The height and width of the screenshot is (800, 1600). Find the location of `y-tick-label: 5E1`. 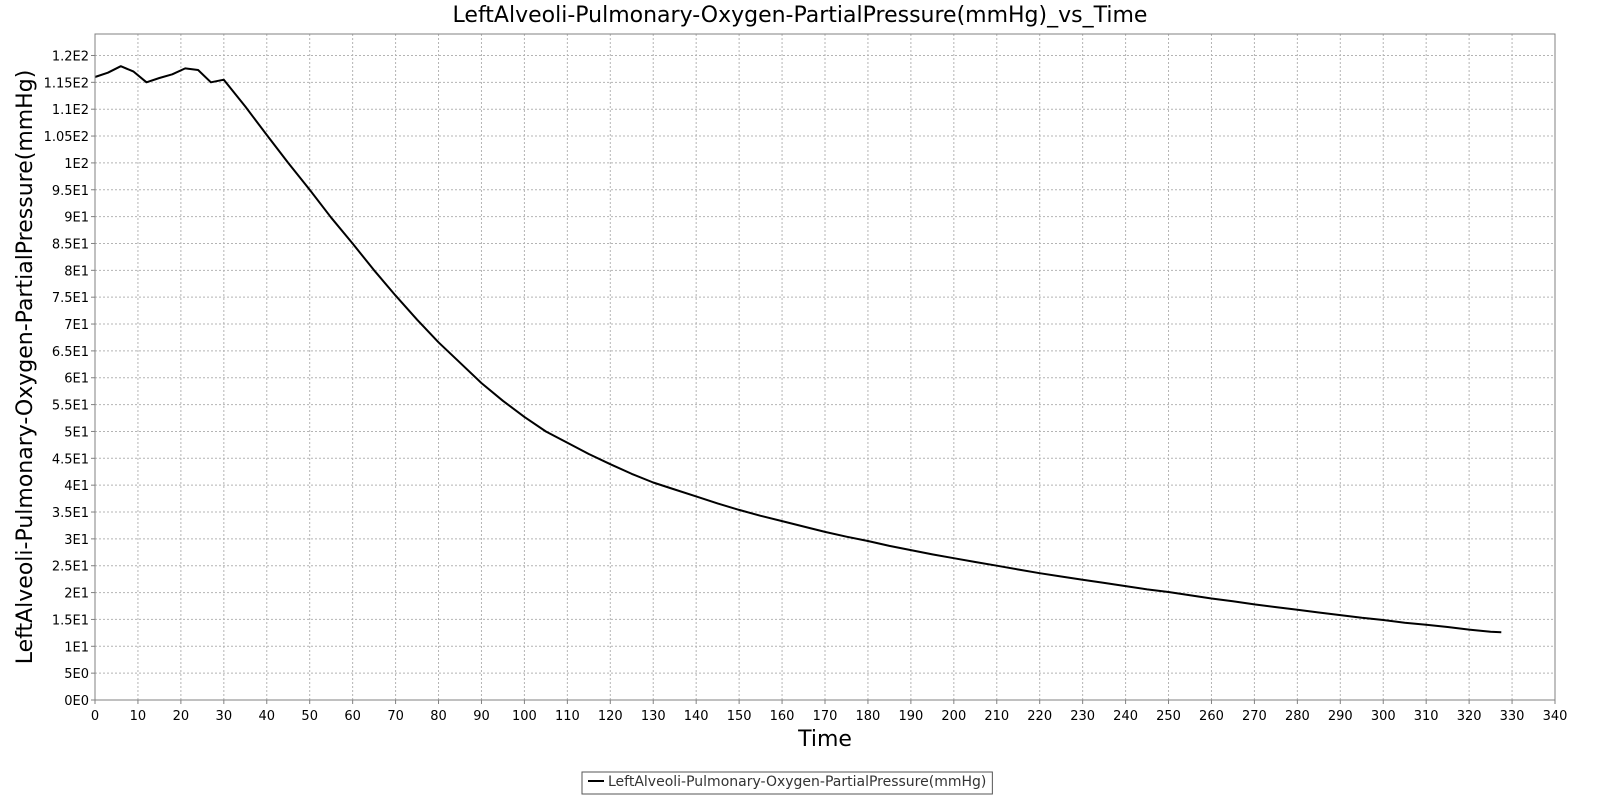

y-tick-label: 5E1 is located at coordinates (76, 432).